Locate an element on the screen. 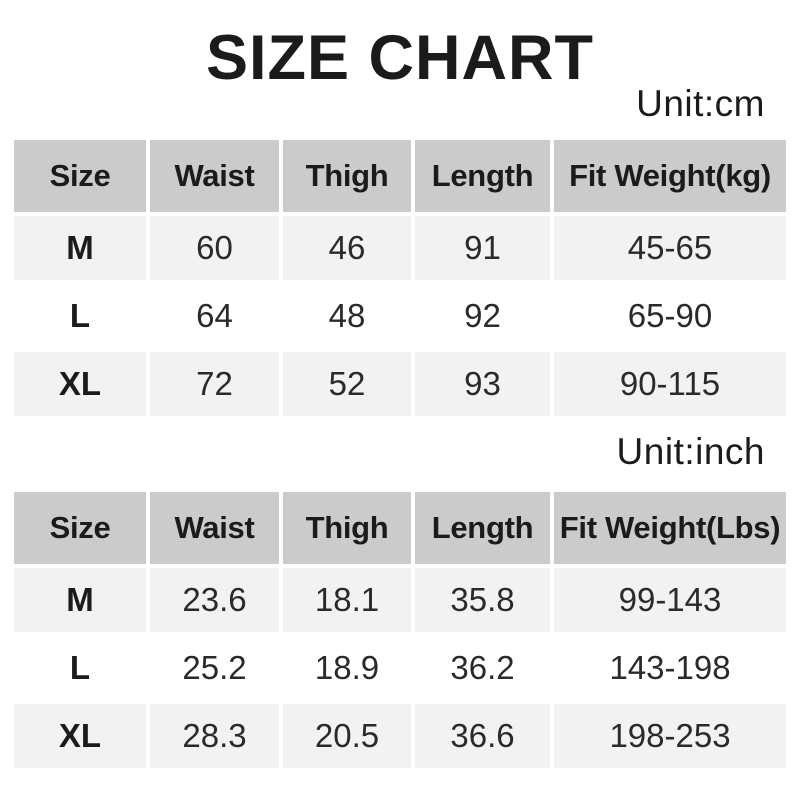 This screenshot has width=800, height=800. length-cell: 35.8 is located at coordinates (482, 600).